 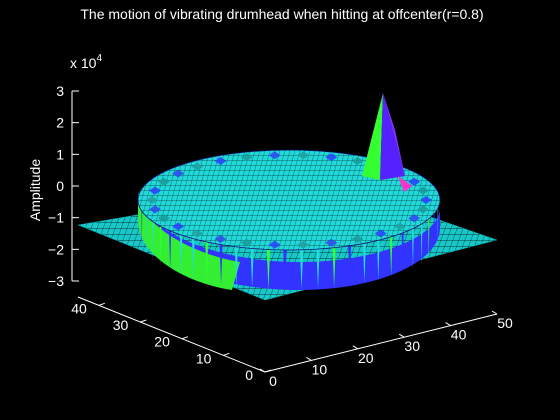 I want to click on z-tick-label: −1, so click(x=56, y=218).